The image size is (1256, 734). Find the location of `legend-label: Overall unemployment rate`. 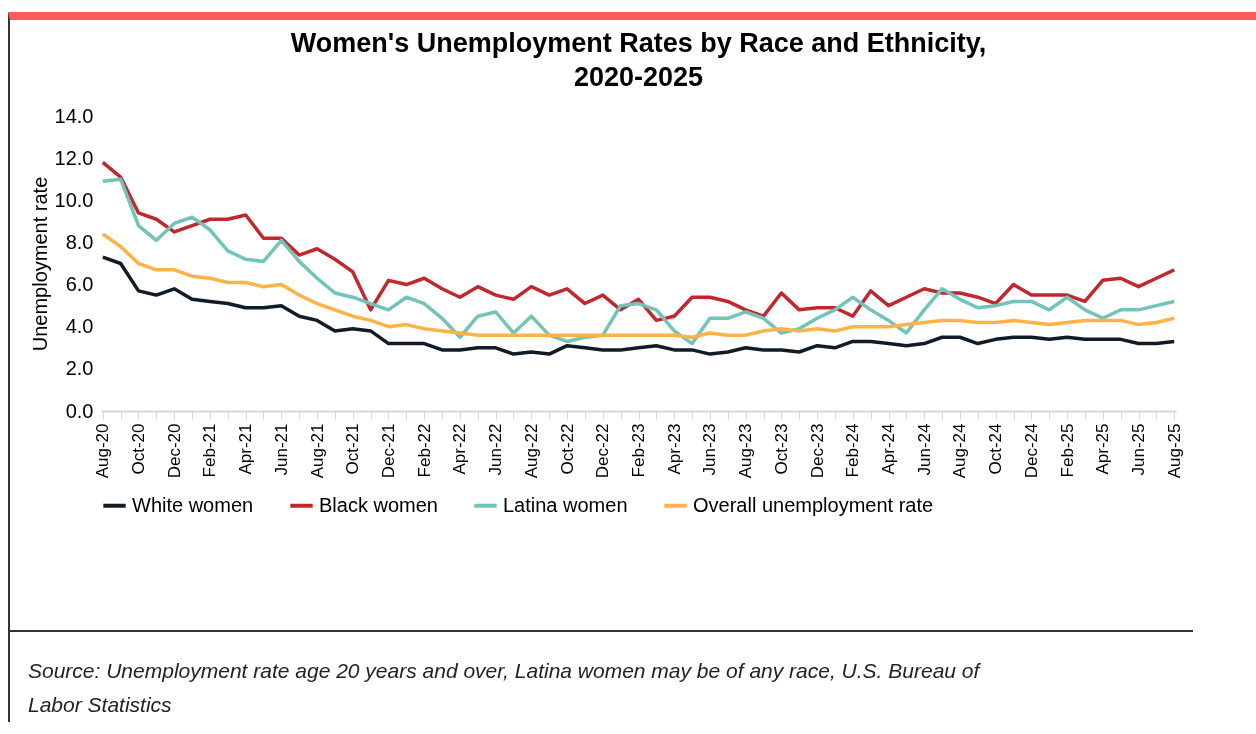

legend-label: Overall unemployment rate is located at coordinates (813, 504).